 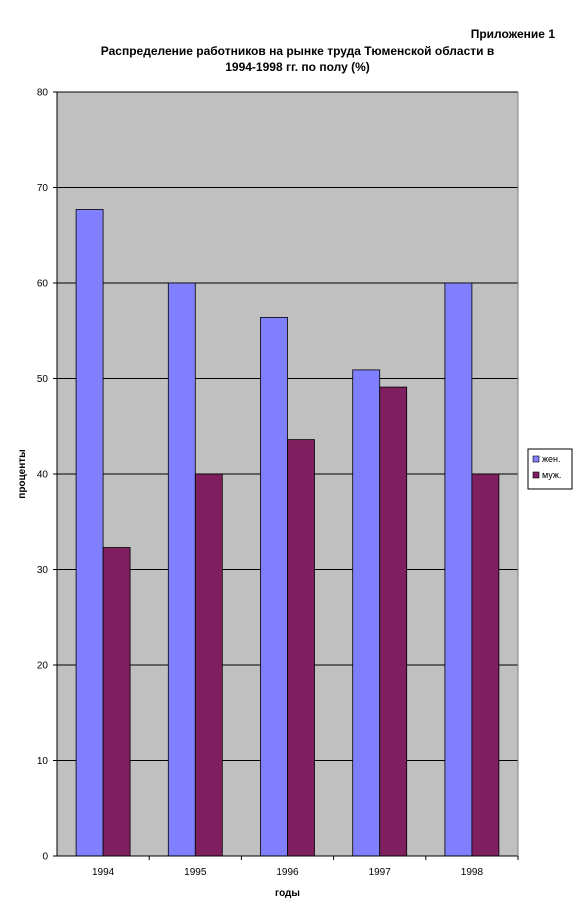 What do you see at coordinates (551, 459) in the screenshot?
I see `legend-label: жен.` at bounding box center [551, 459].